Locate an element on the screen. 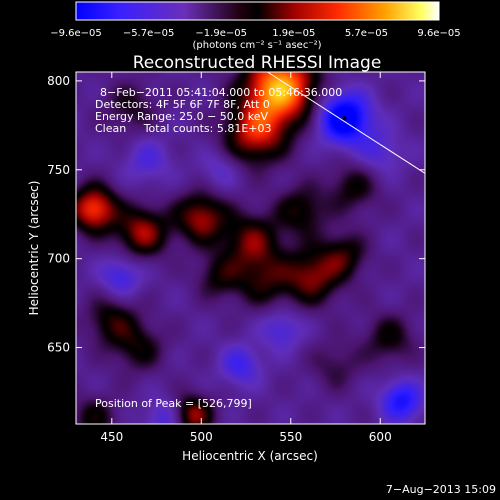  colorbar-tick-label: 9.6e−05 is located at coordinates (438, 33).